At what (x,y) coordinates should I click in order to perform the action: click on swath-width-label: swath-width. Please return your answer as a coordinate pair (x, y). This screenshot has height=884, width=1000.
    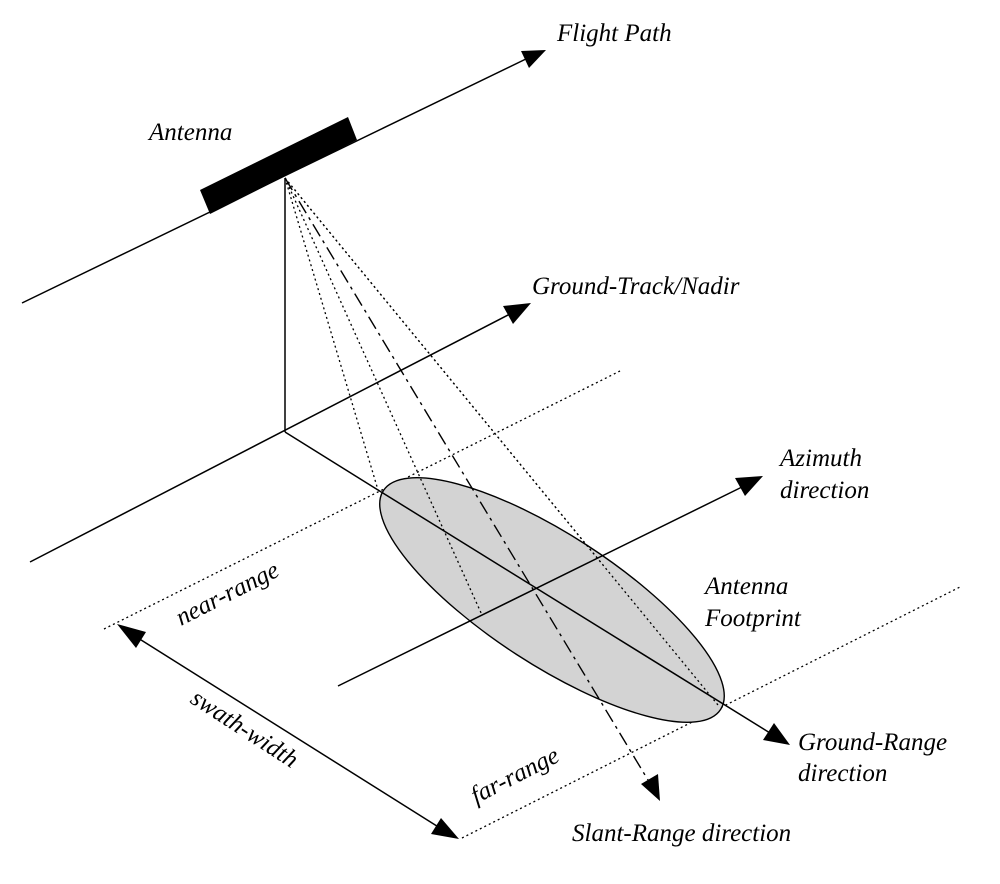
    Looking at the image, I should click on (244, 728).